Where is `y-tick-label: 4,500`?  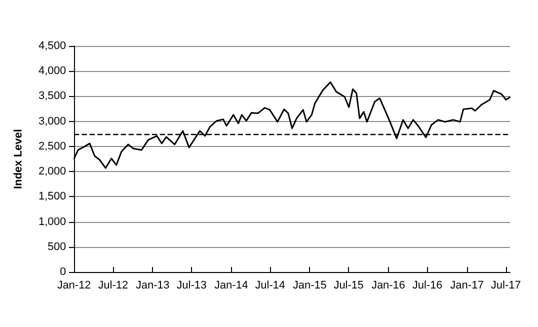
y-tick-label: 4,500 is located at coordinates (52, 46).